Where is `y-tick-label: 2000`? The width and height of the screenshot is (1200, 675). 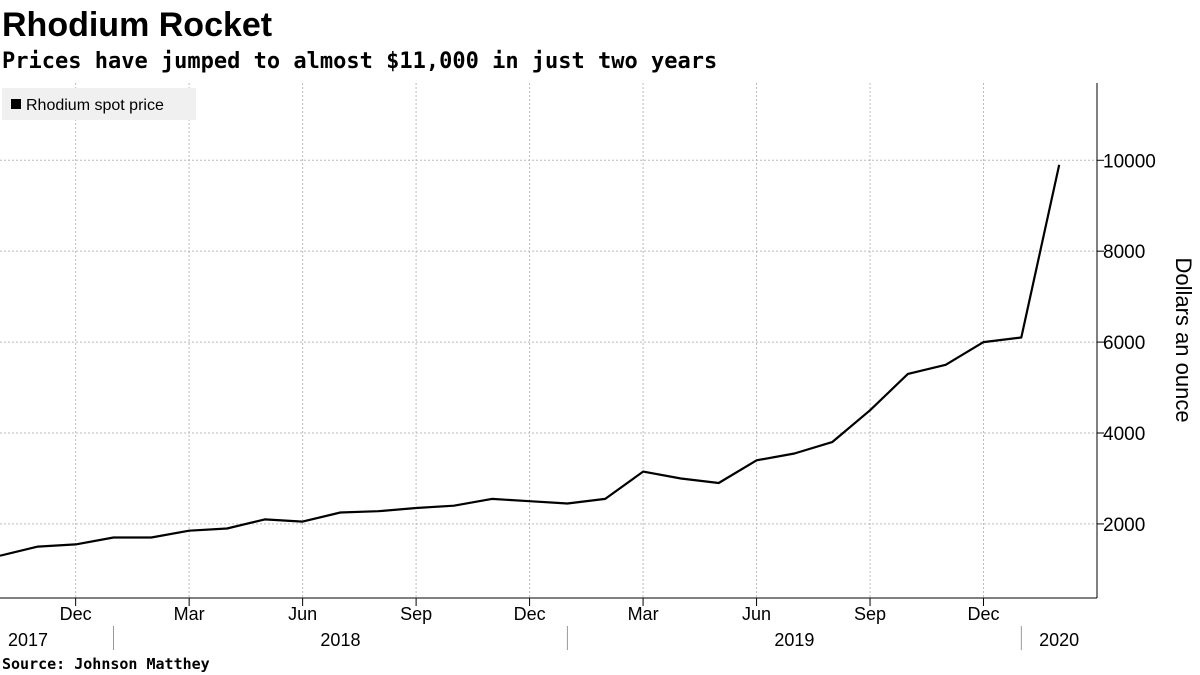
y-tick-label: 2000 is located at coordinates (1124, 525).